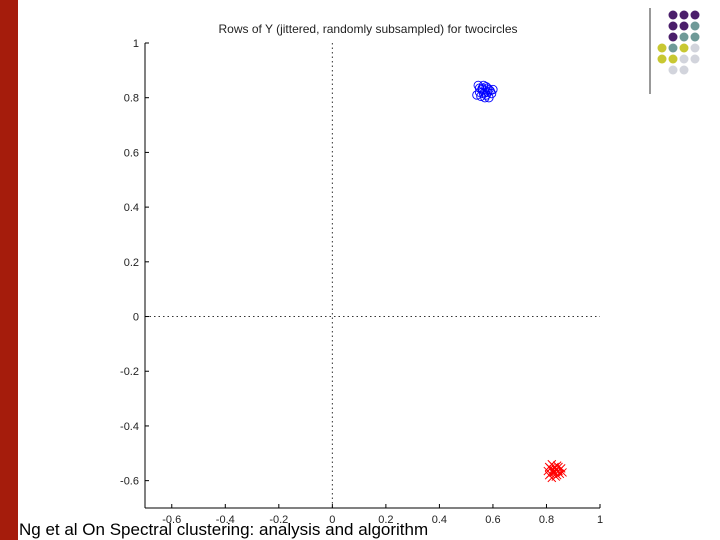 Image resolution: width=720 pixels, height=540 pixels. What do you see at coordinates (171, 520) in the screenshot?
I see `x-tick-label: -0.6` at bounding box center [171, 520].